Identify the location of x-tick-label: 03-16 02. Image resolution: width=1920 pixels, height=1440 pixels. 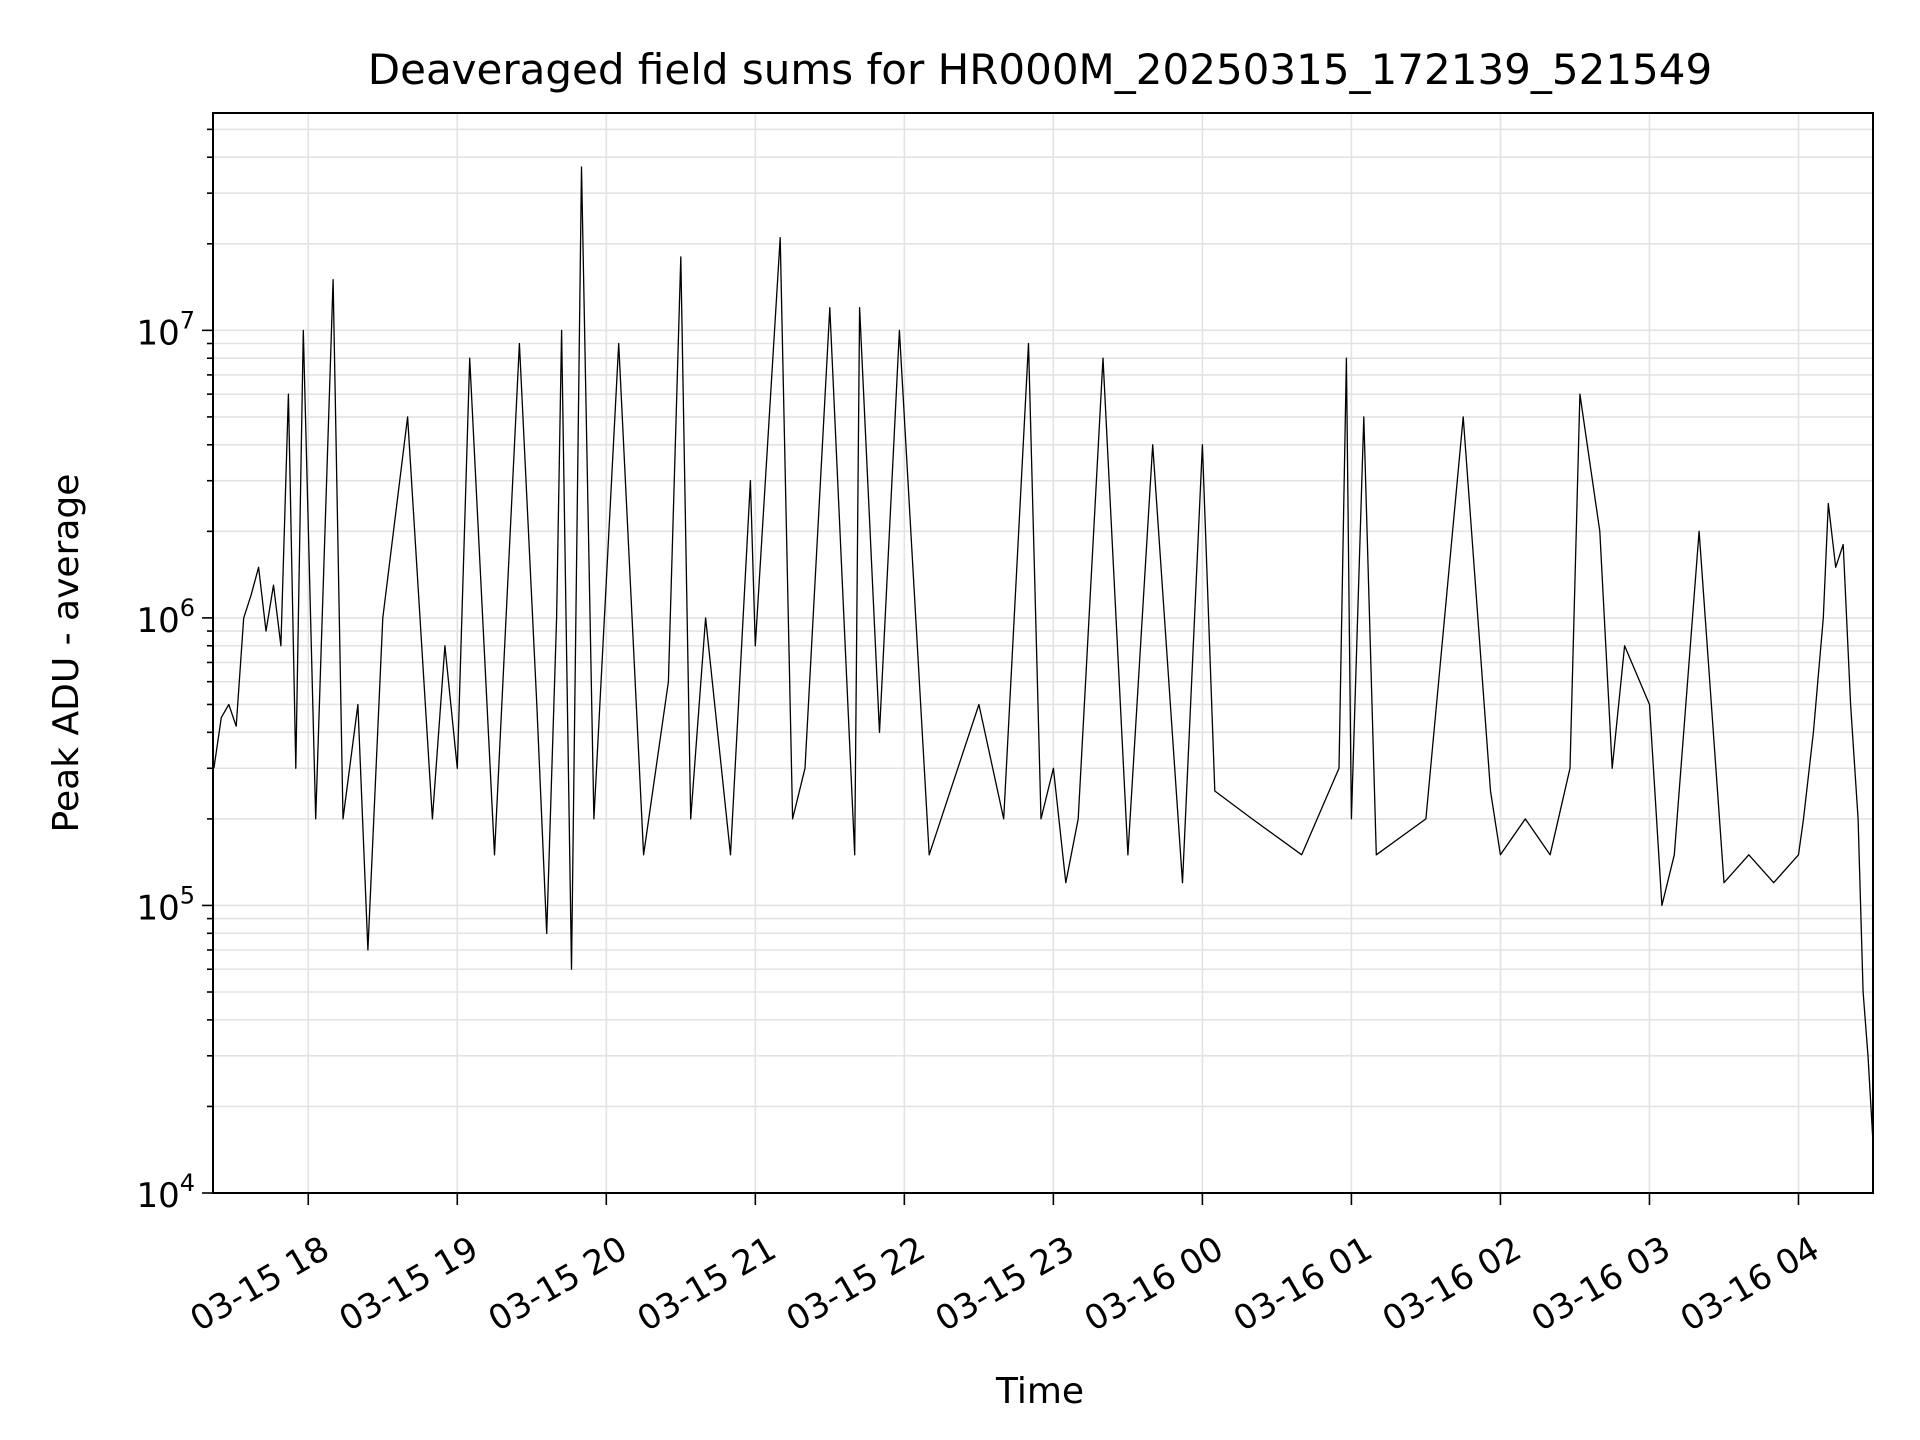
(1452, 1284).